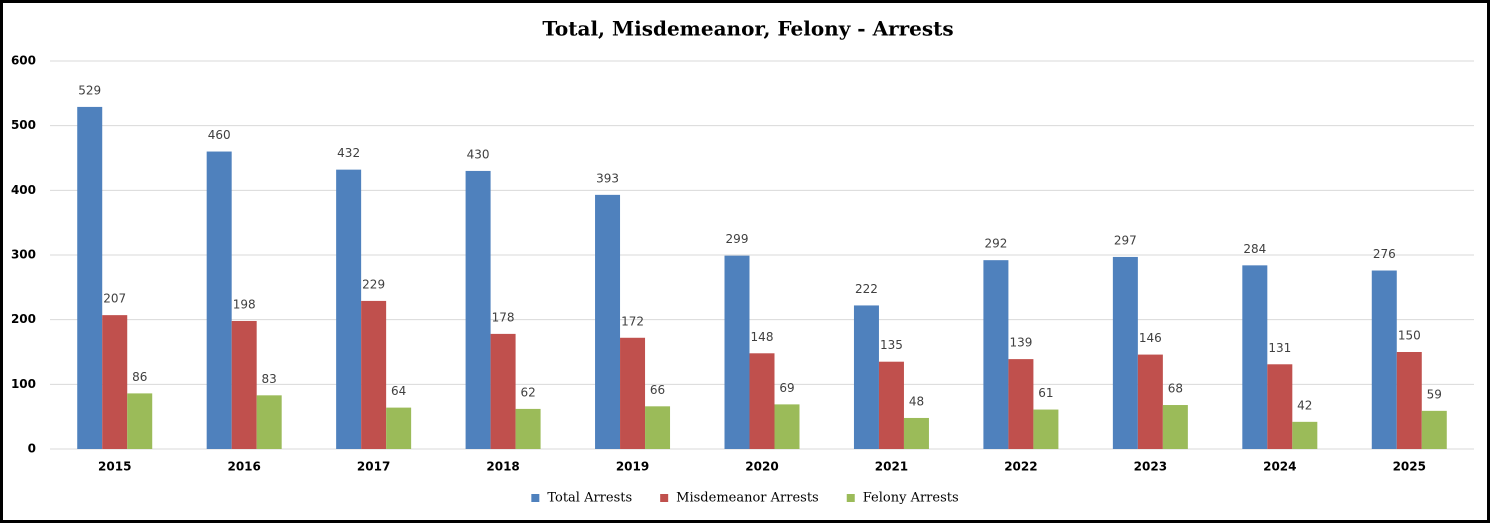 This screenshot has height=523, width=1490. Describe the element at coordinates (589, 498) in the screenshot. I see `legend-label: Total Arrests` at that location.